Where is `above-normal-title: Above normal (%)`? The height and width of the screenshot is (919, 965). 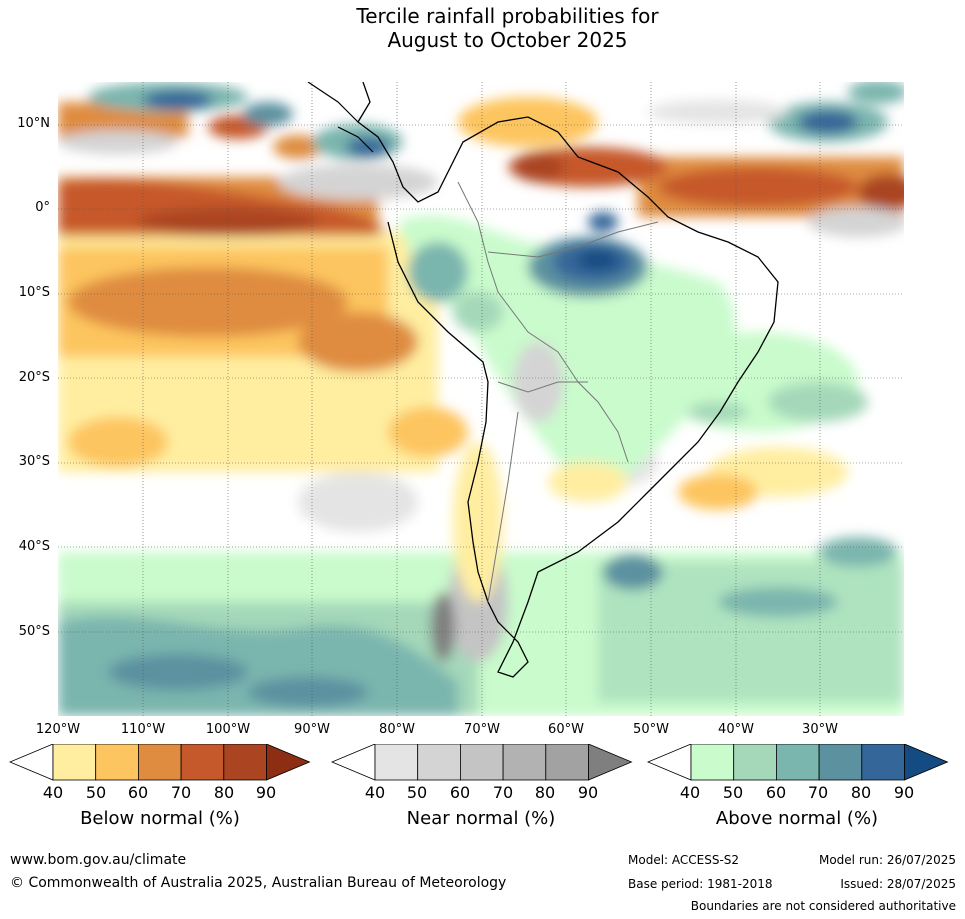 above-normal-title: Above normal (%) is located at coordinates (797, 818).